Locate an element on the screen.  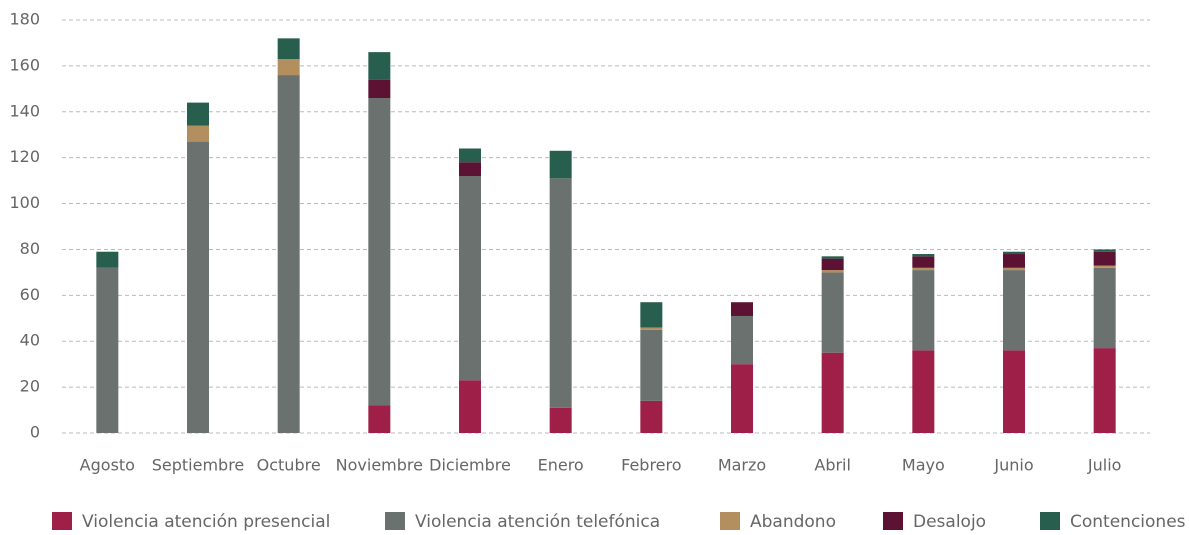
y-tick-label: 100 is located at coordinates (24, 202).